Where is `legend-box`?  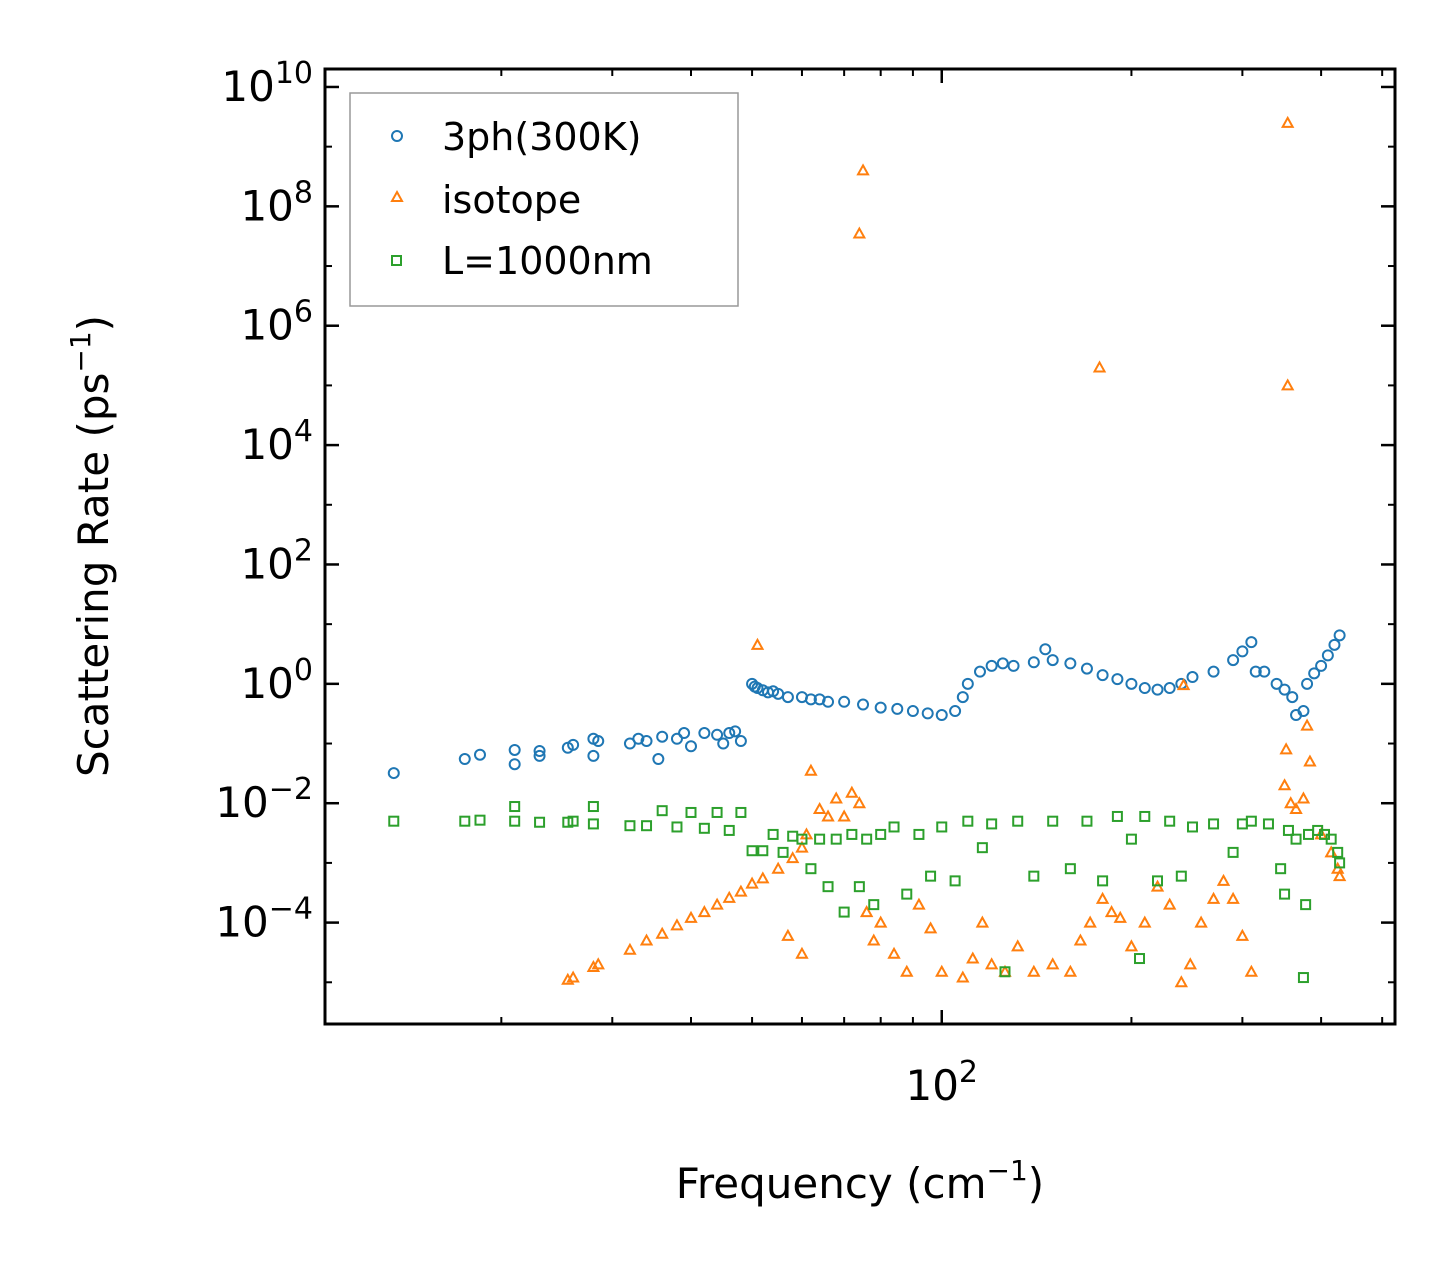
legend-box is located at coordinates (544, 199).